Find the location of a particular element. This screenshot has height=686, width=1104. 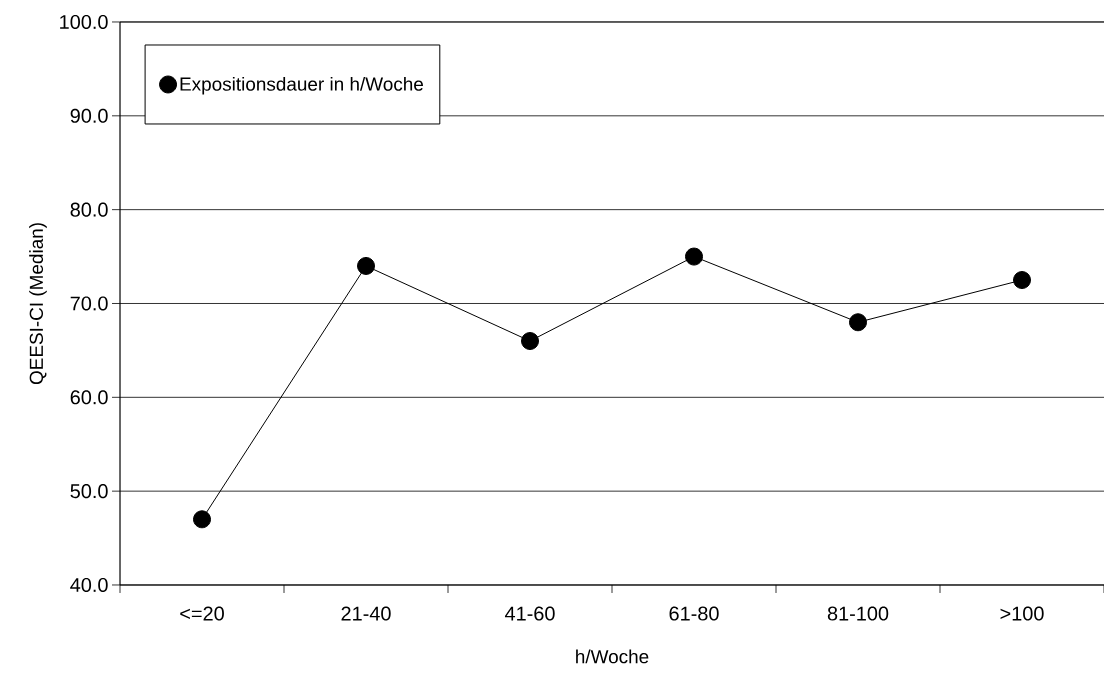

y-tick-label: 100.0 is located at coordinates (84, 22).